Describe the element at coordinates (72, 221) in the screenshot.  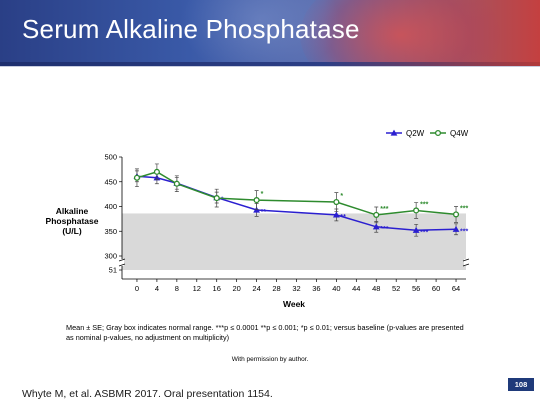
I see `y-axis-title: Phosphatase` at that location.